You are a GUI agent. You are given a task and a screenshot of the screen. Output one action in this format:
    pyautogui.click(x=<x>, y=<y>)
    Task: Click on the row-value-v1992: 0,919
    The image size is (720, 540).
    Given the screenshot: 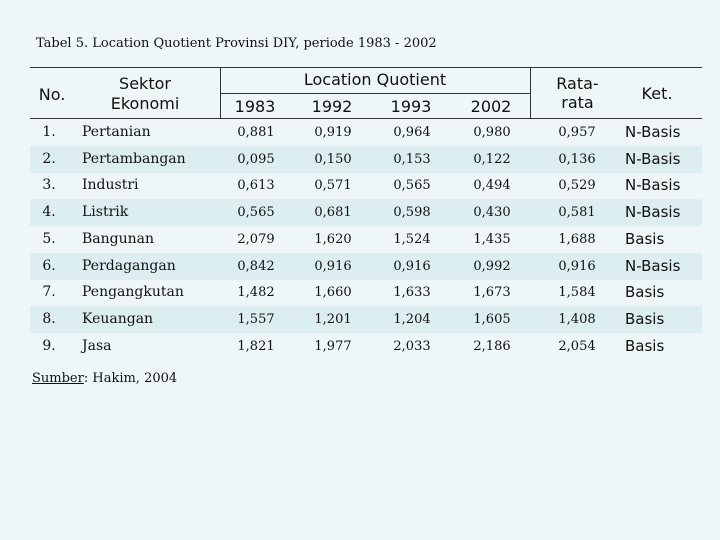 What is the action you would take?
    pyautogui.click(x=333, y=132)
    